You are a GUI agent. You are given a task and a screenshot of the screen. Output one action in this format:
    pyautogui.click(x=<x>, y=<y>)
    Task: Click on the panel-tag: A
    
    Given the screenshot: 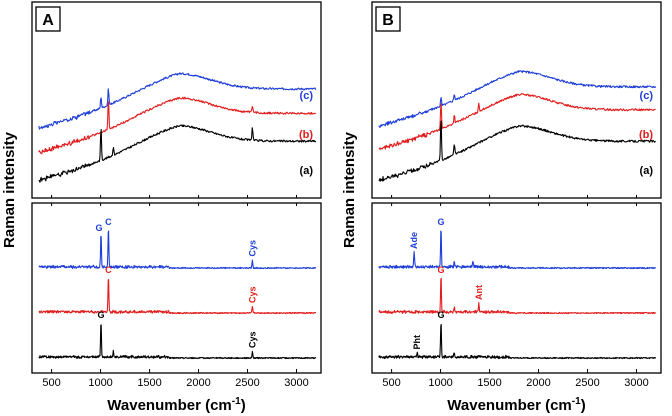 What is the action you would take?
    pyautogui.click(x=48, y=20)
    